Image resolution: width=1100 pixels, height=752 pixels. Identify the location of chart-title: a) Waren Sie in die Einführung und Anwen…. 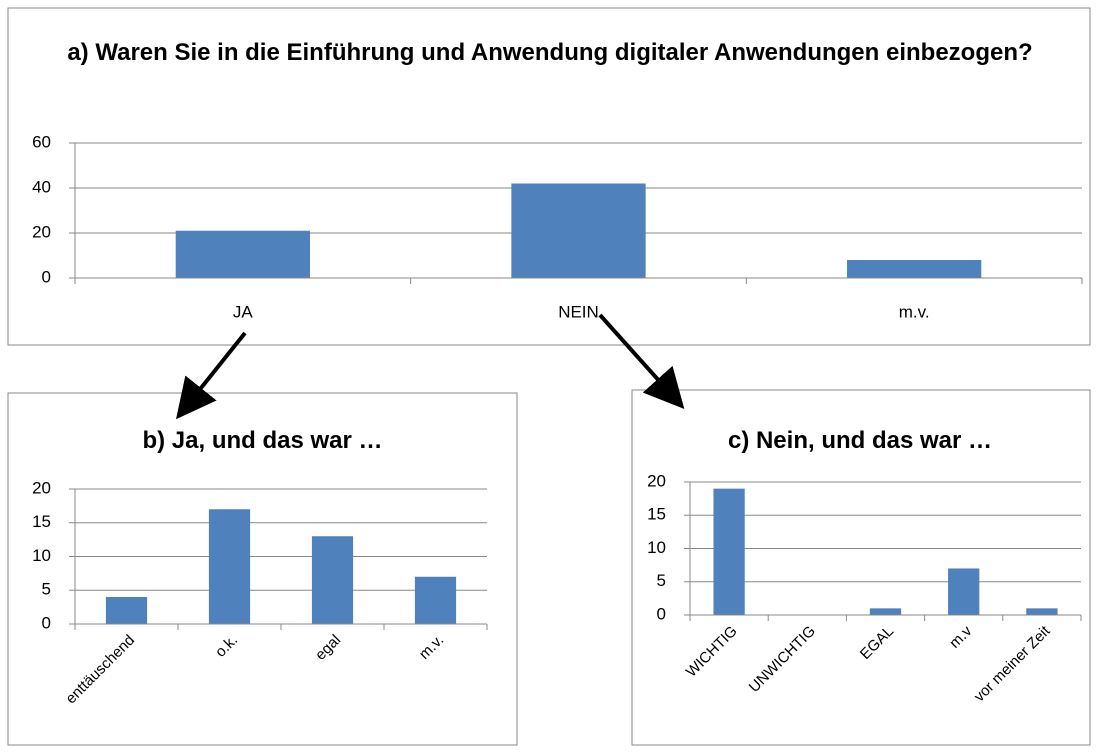
(550, 52).